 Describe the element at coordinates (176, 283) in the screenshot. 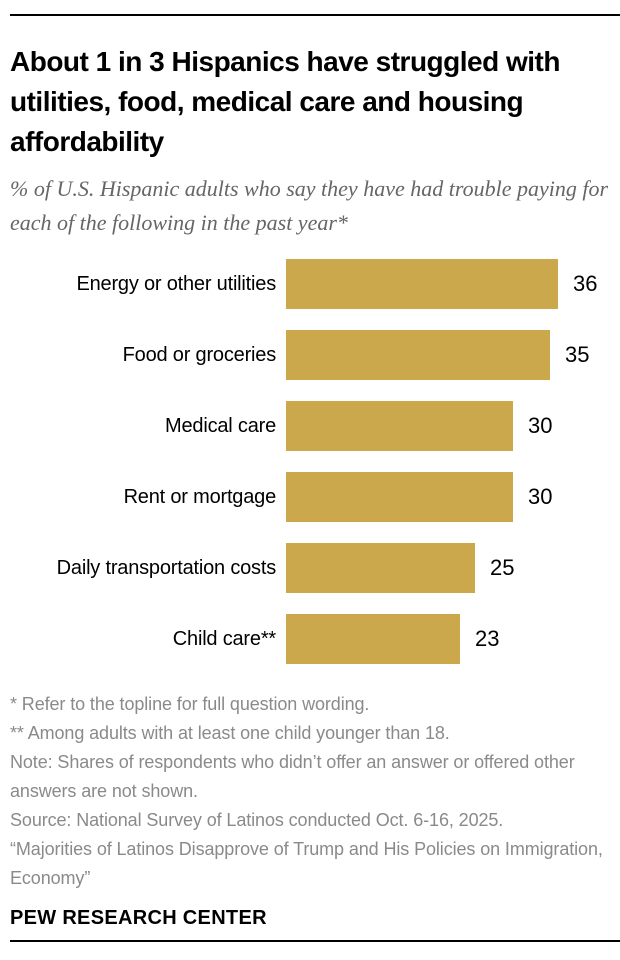

I see `category-label: Energy or other utilities` at that location.